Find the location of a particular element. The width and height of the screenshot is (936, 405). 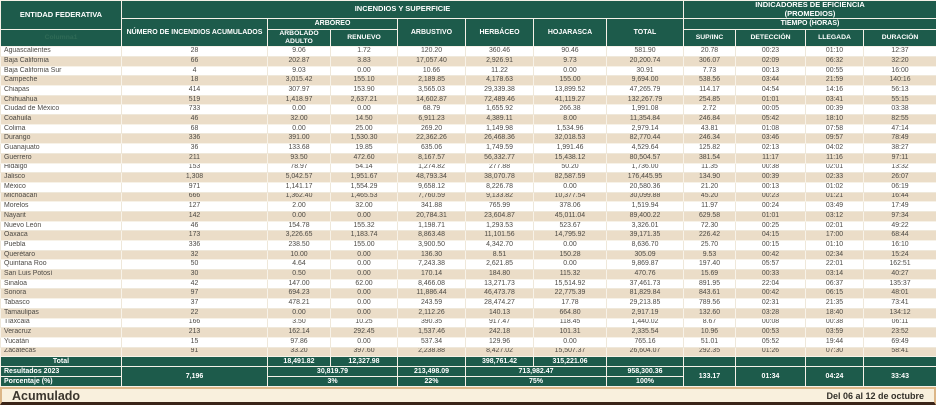

cell-renuevo: 1,951.67 is located at coordinates (364, 177).